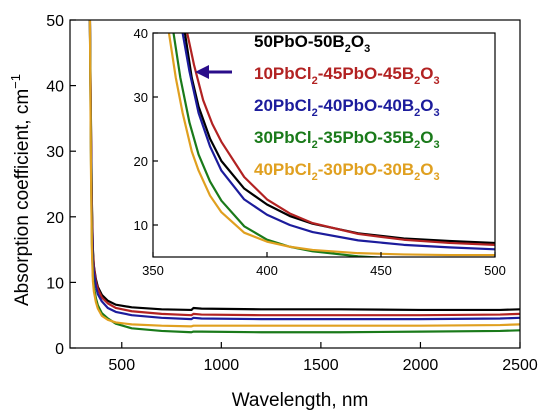 The image size is (550, 419). What do you see at coordinates (153, 270) in the screenshot?
I see `inset-x-tick-label: 350` at bounding box center [153, 270].